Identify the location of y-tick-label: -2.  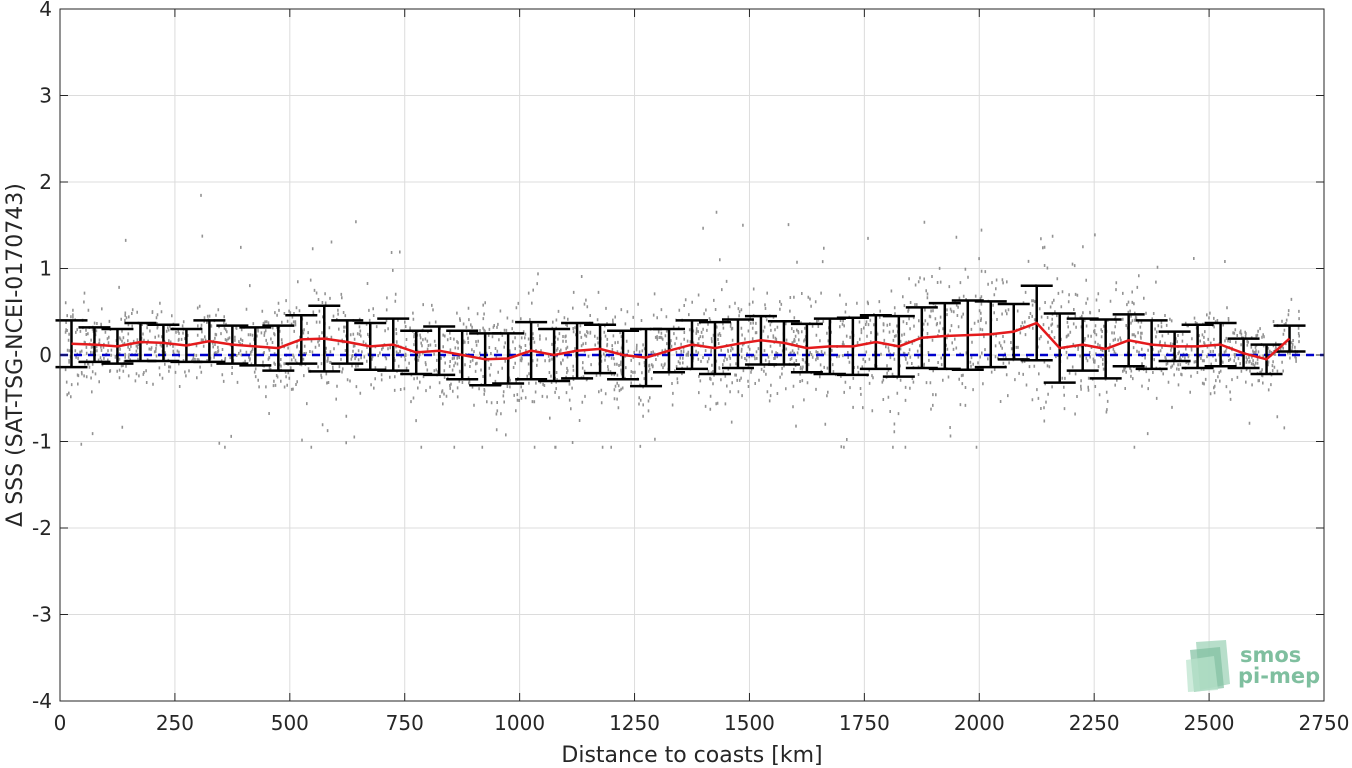
(42, 528).